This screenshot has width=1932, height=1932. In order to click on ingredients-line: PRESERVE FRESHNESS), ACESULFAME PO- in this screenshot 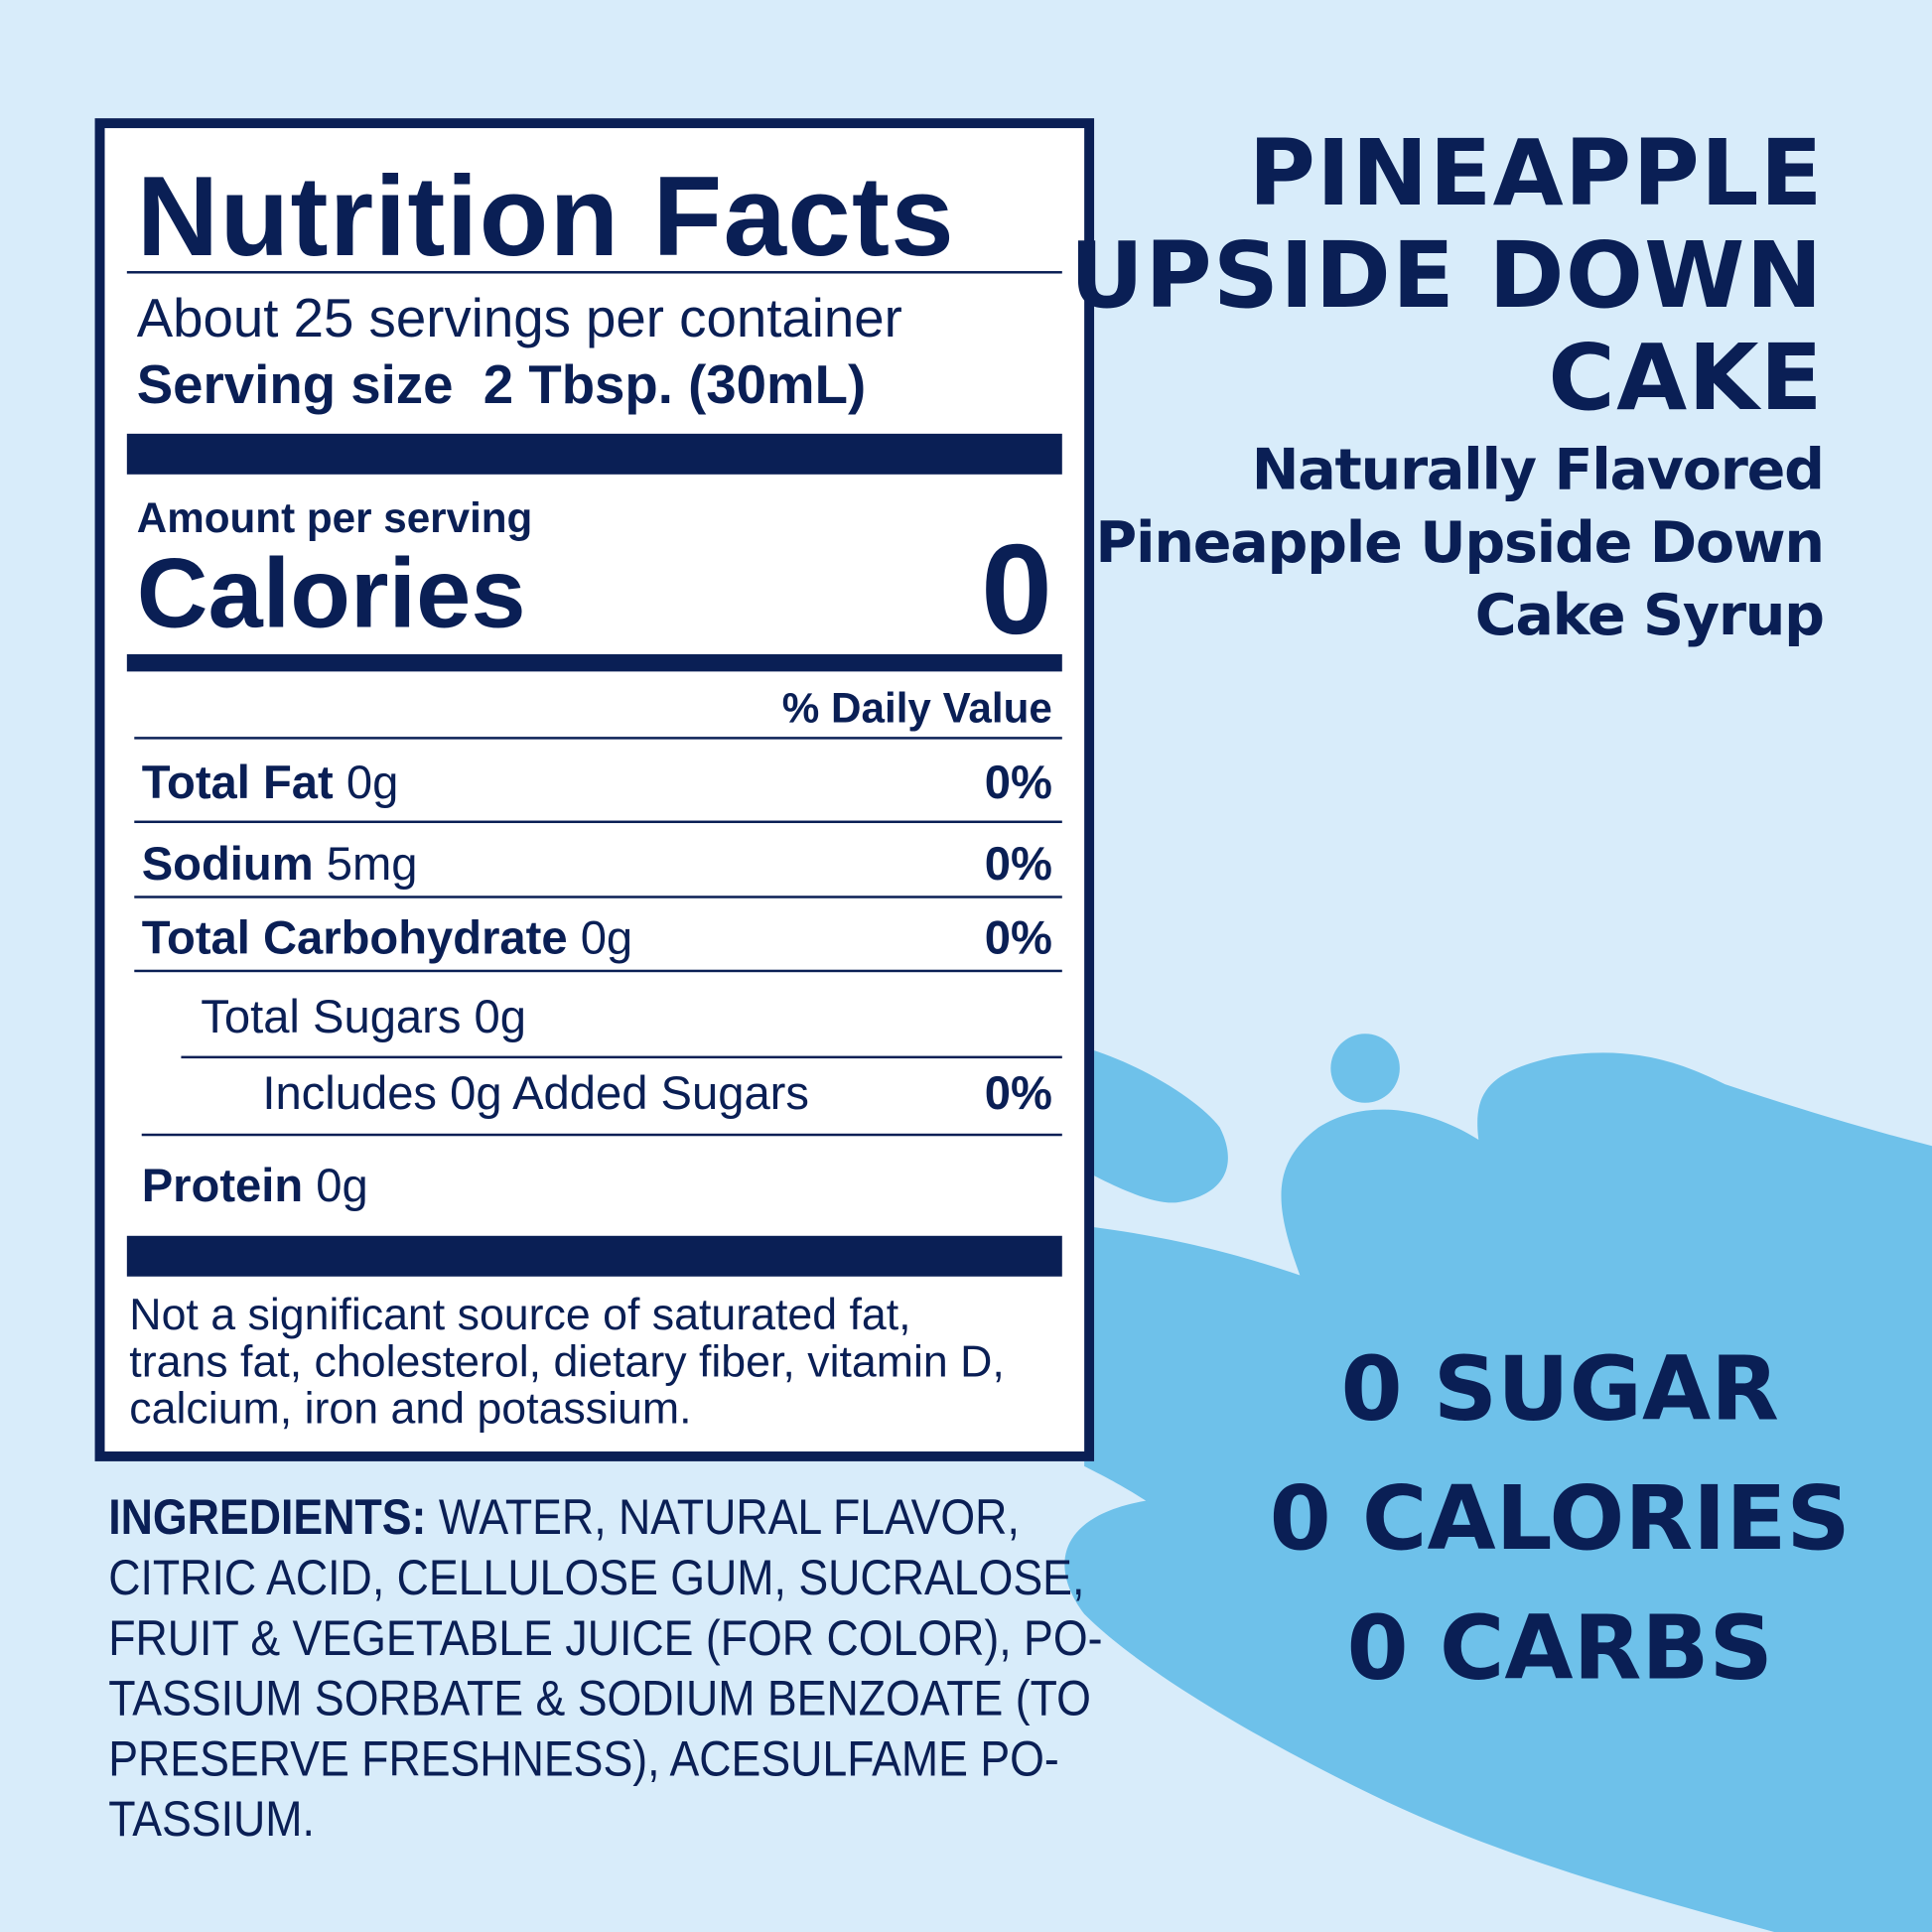, I will do `click(583, 1759)`.